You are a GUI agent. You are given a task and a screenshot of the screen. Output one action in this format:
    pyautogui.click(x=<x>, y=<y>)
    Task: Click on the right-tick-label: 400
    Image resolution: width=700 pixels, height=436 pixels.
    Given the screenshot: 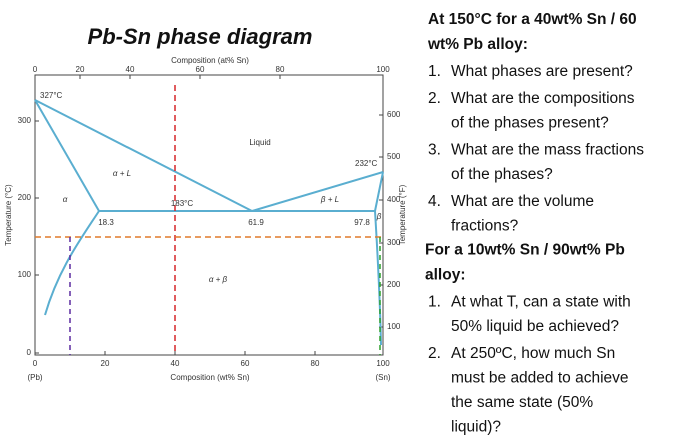 What is the action you would take?
    pyautogui.click(x=394, y=199)
    